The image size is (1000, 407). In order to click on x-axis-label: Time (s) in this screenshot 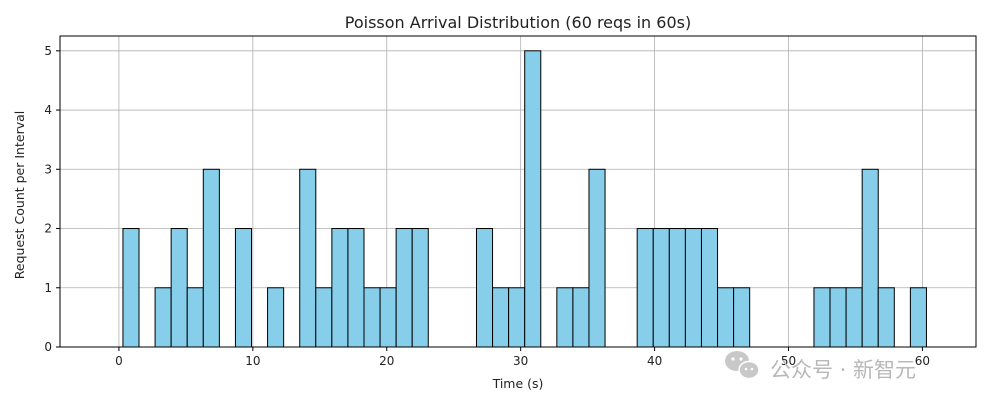, I will do `click(518, 383)`.